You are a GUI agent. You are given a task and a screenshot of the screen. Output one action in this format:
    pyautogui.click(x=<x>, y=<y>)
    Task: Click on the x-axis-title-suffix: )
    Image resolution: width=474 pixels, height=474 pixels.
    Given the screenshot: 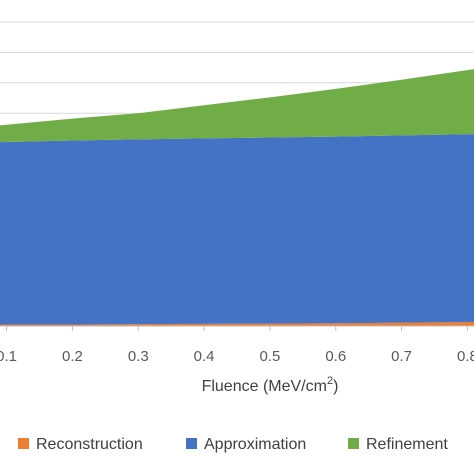 What is the action you would take?
    pyautogui.click(x=335, y=386)
    